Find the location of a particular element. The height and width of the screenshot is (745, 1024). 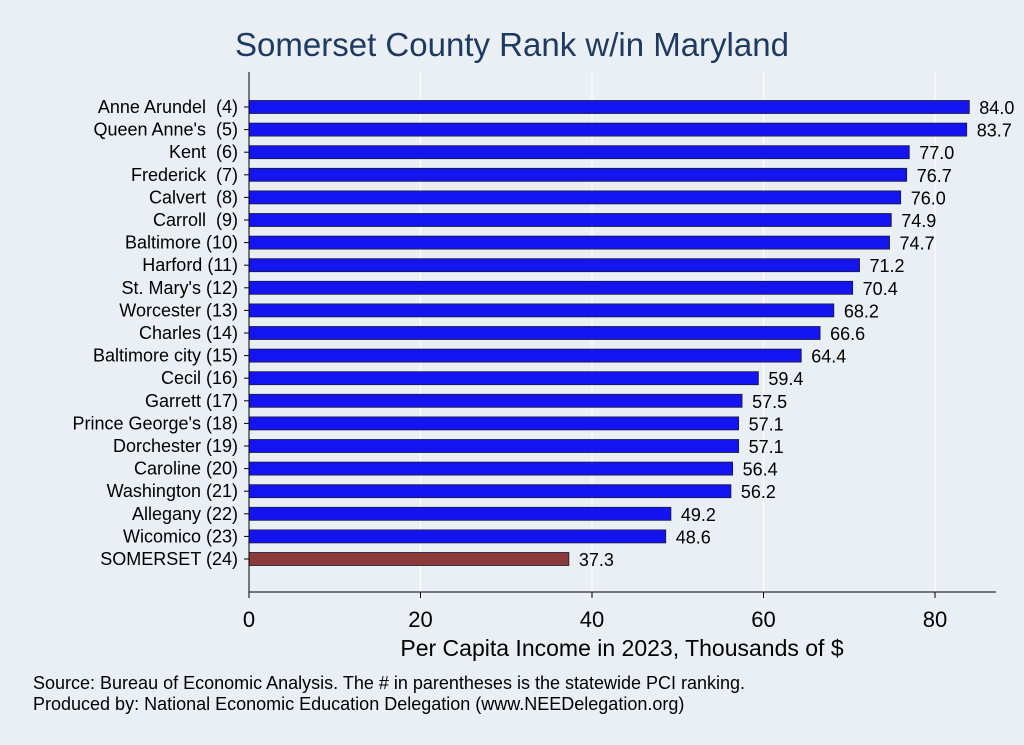

category-label: Baltimore (10) is located at coordinates (181, 243).